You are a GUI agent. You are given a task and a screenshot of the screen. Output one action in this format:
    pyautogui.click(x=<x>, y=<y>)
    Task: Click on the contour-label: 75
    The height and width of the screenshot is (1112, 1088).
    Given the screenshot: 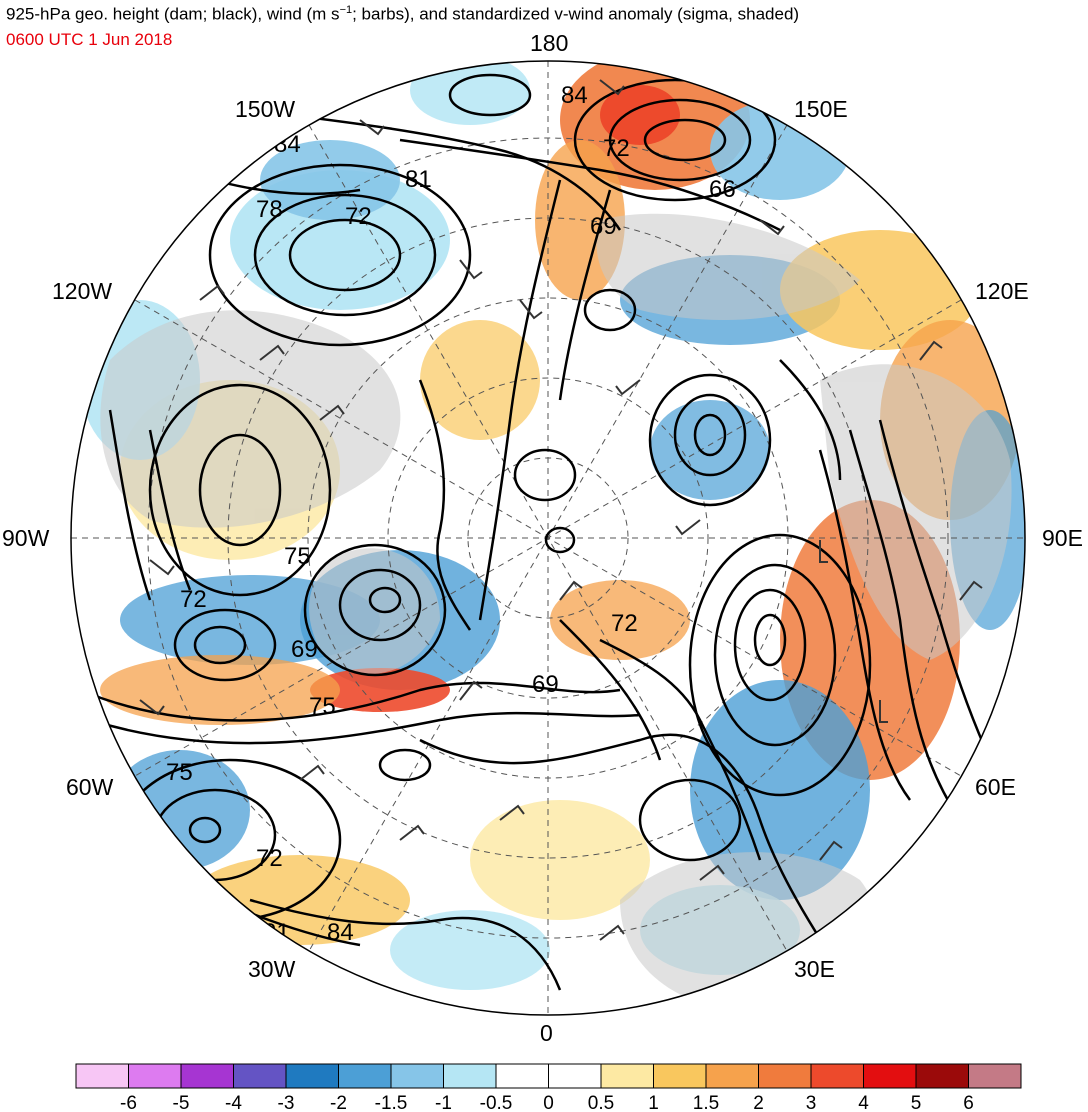 What is the action you would take?
    pyautogui.click(x=322, y=706)
    